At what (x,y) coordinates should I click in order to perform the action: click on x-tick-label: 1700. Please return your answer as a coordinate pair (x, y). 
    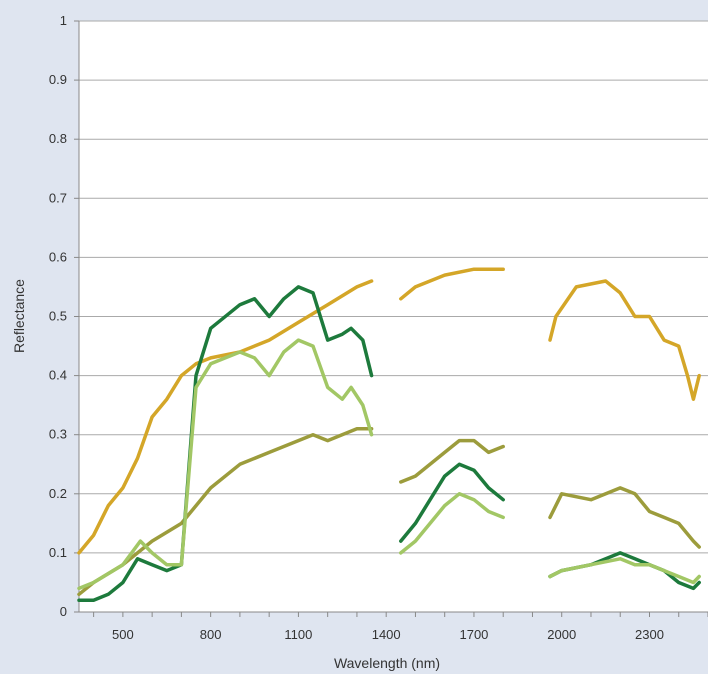
    Looking at the image, I should click on (473, 634).